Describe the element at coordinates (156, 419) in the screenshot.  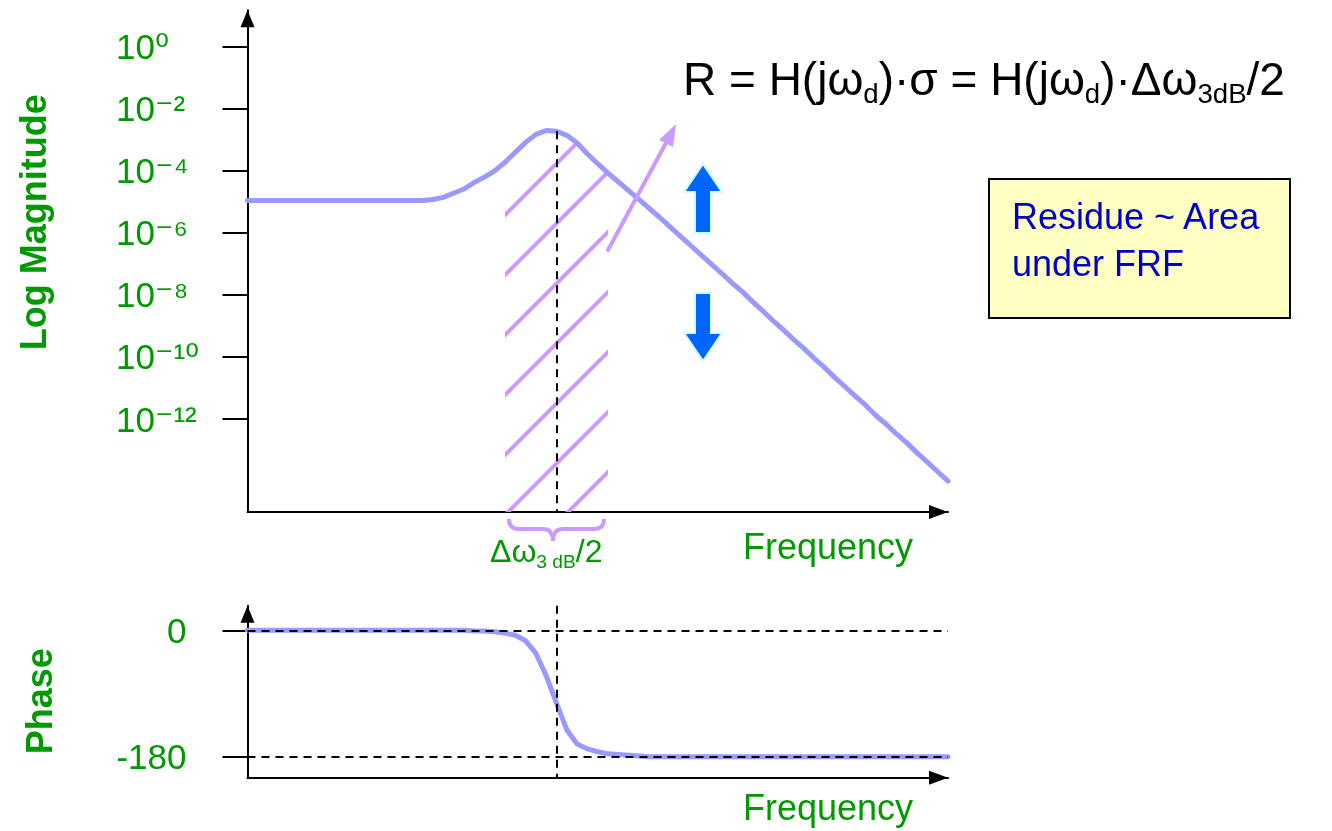
I see `y-tick-label: 10⁻¹²` at that location.